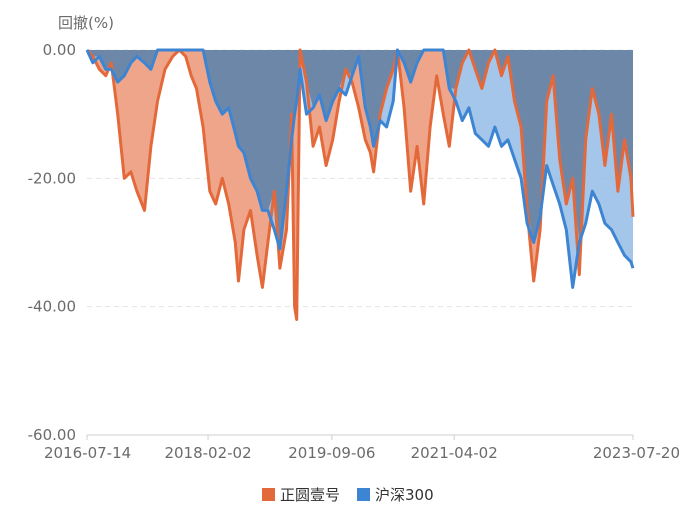 The height and width of the screenshot is (521, 700). I want to click on legend-label: 正圆壹号, so click(310, 495).